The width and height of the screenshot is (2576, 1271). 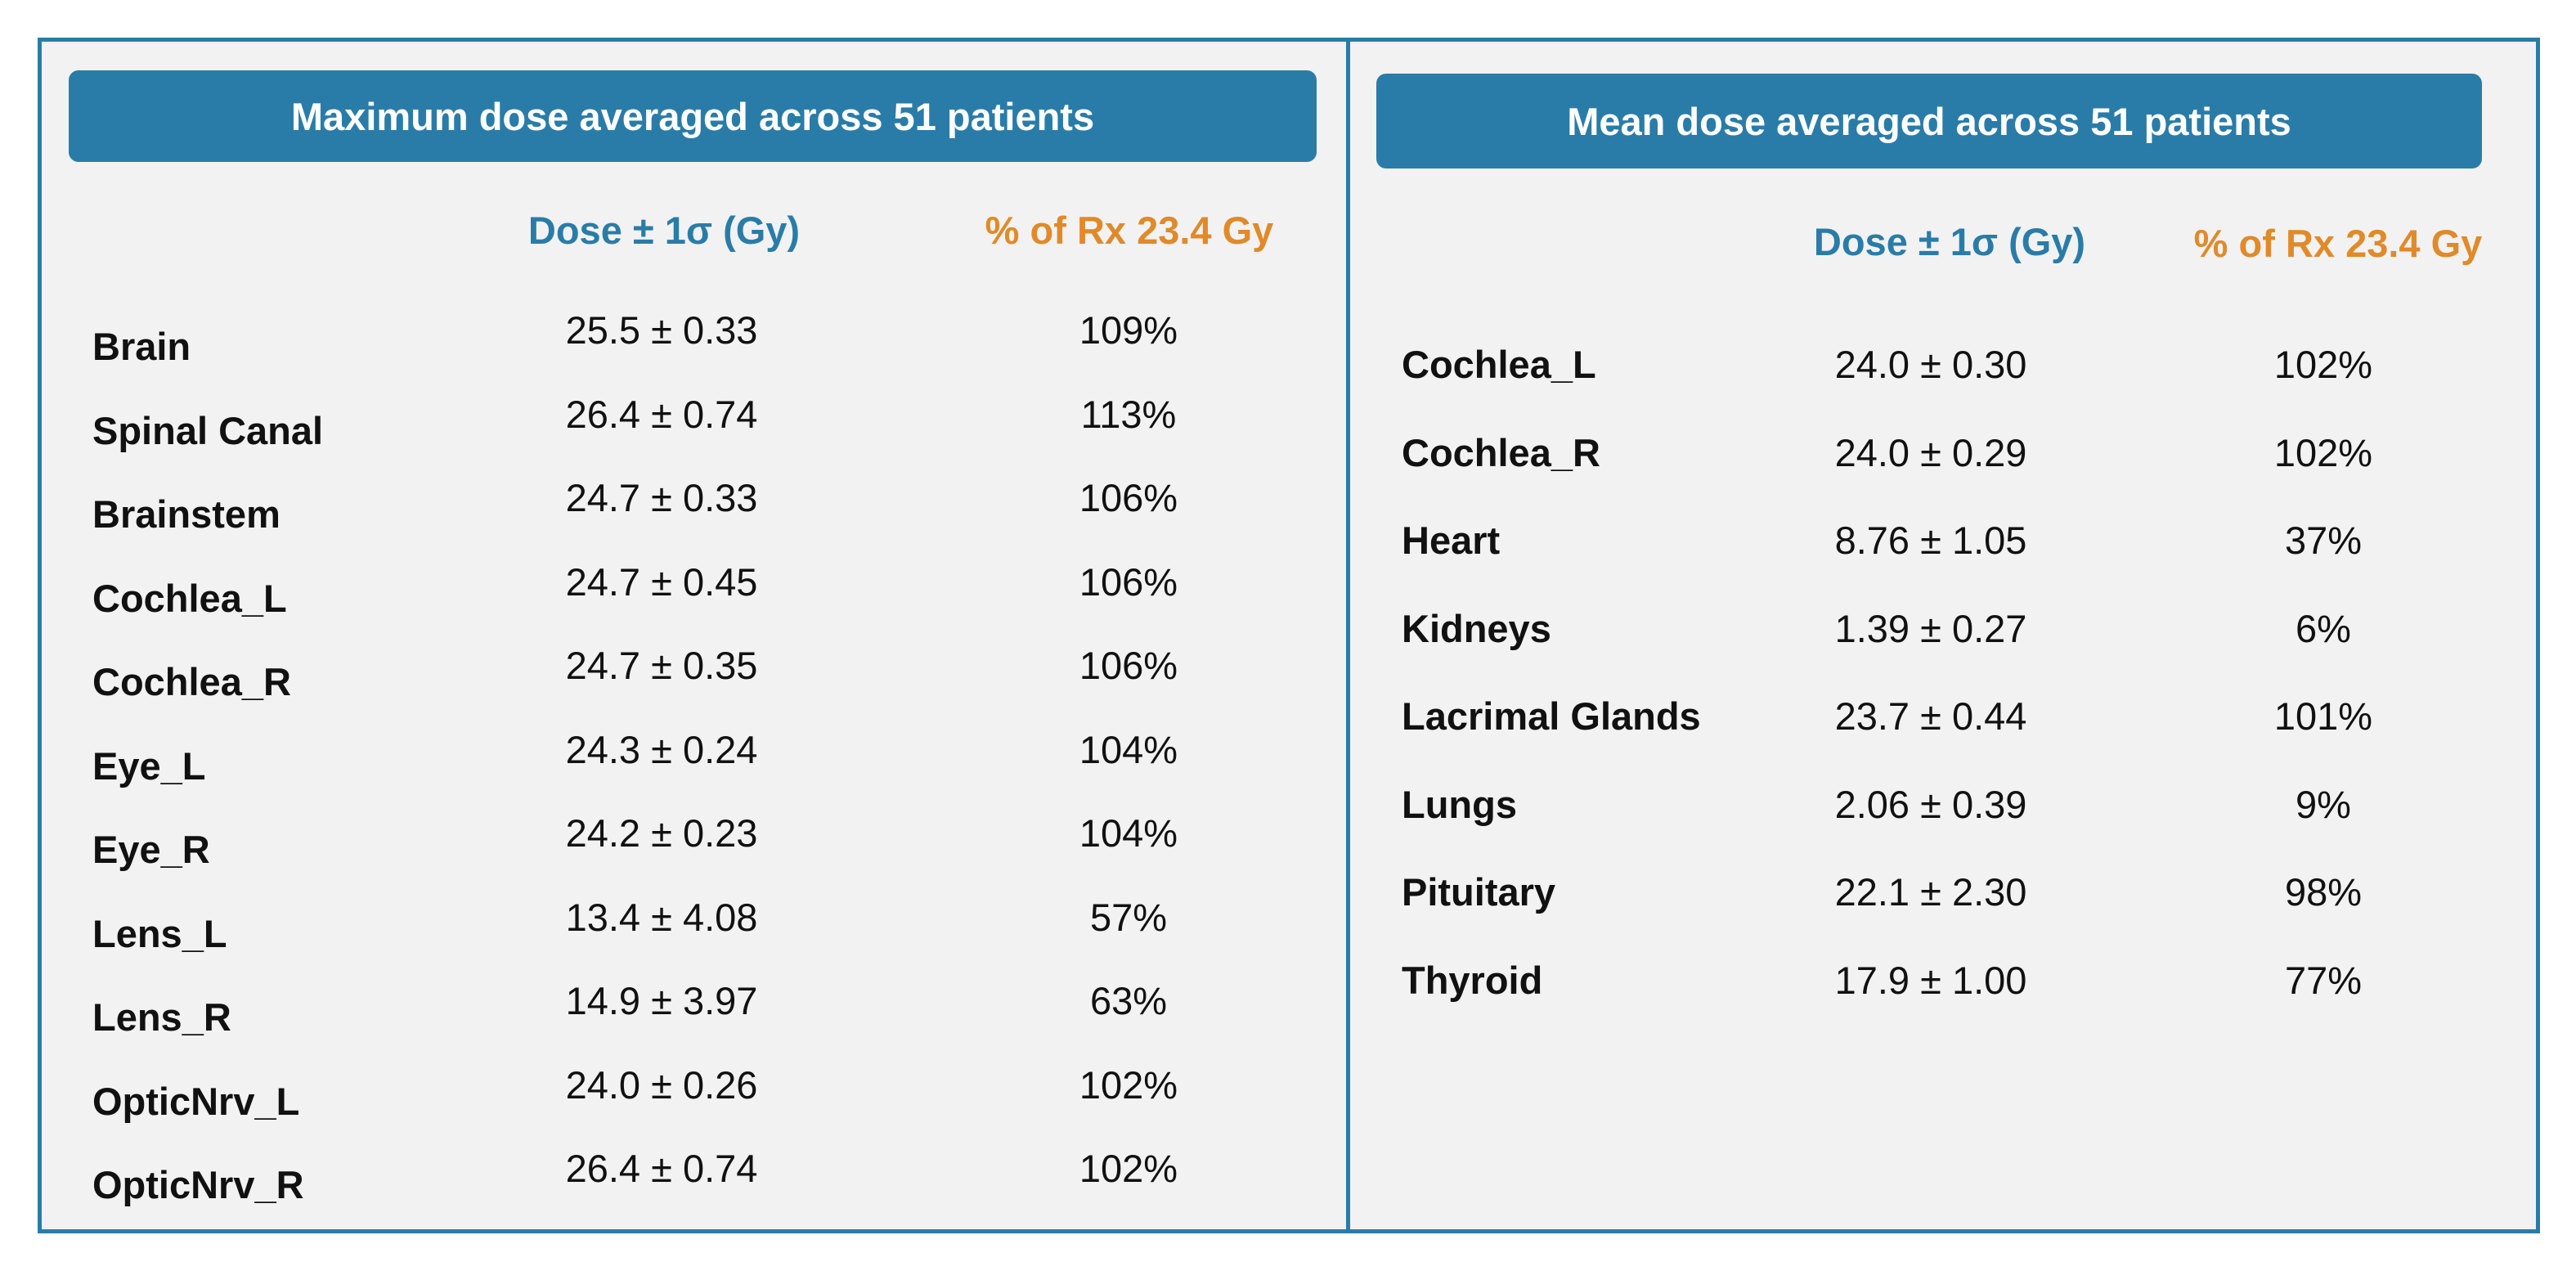 I want to click on max-dose-title: Maximum dose averaged across 51 patients, so click(x=693, y=116).